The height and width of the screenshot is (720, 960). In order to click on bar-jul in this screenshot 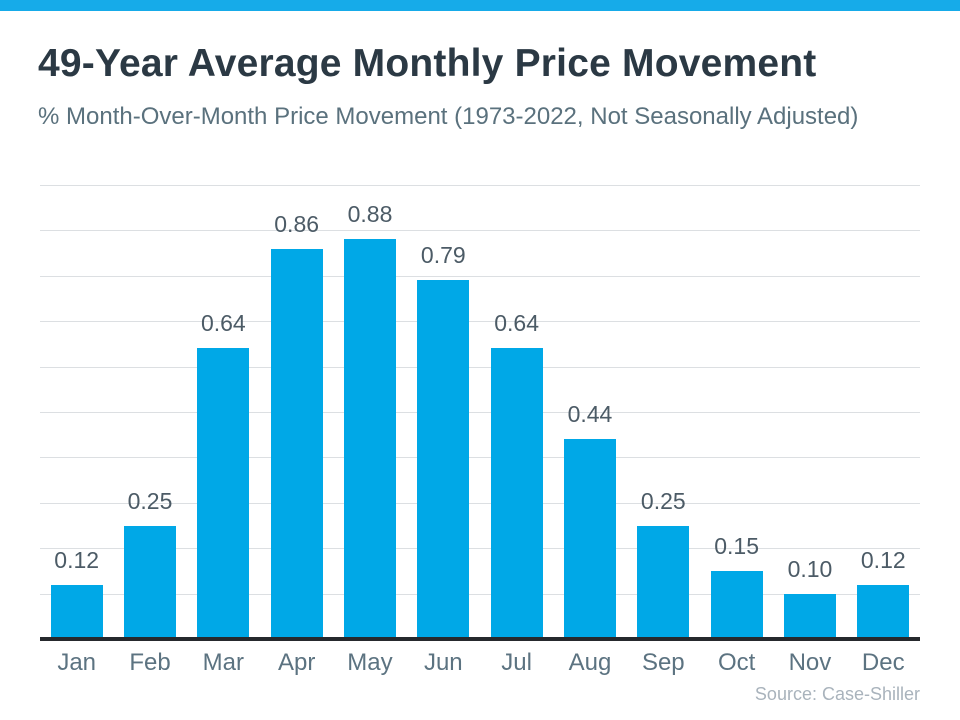, I will do `click(516, 493)`.